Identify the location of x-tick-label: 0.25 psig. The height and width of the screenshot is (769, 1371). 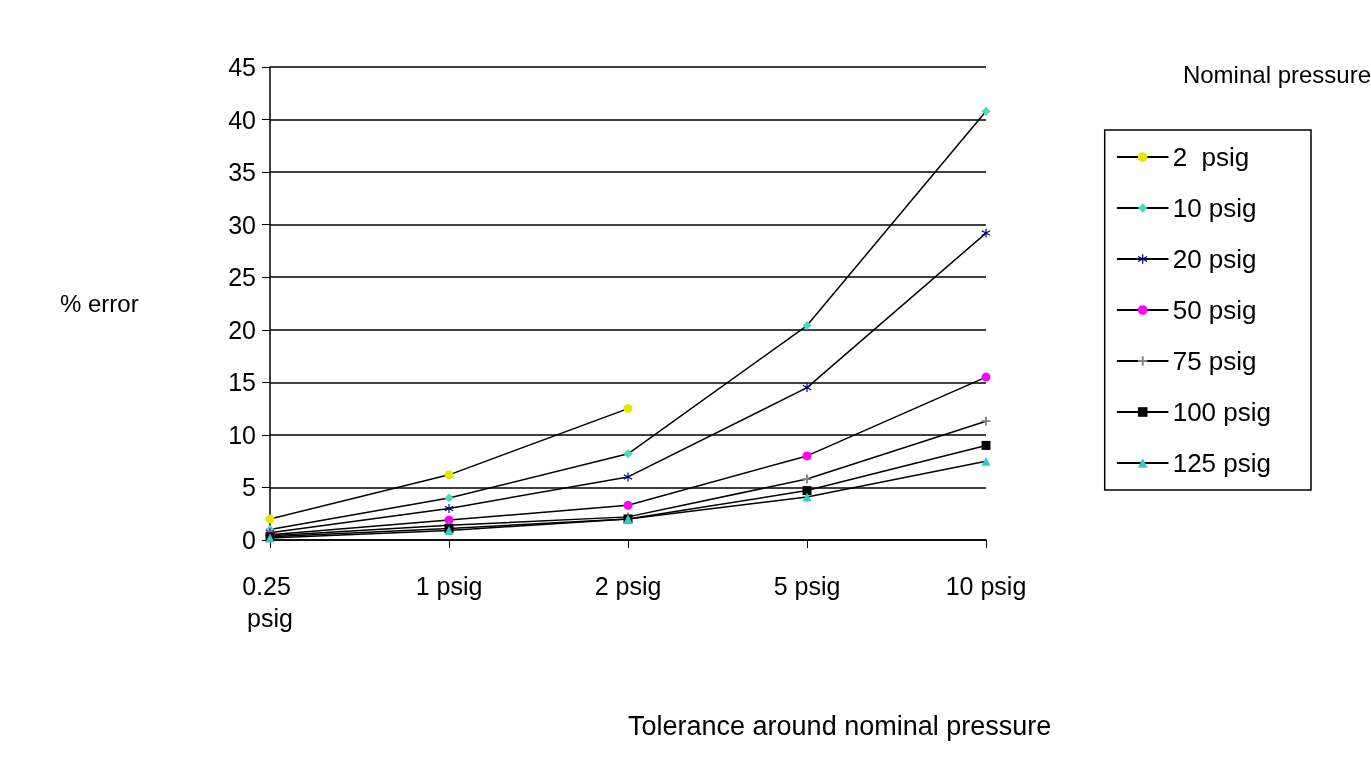
(270, 602).